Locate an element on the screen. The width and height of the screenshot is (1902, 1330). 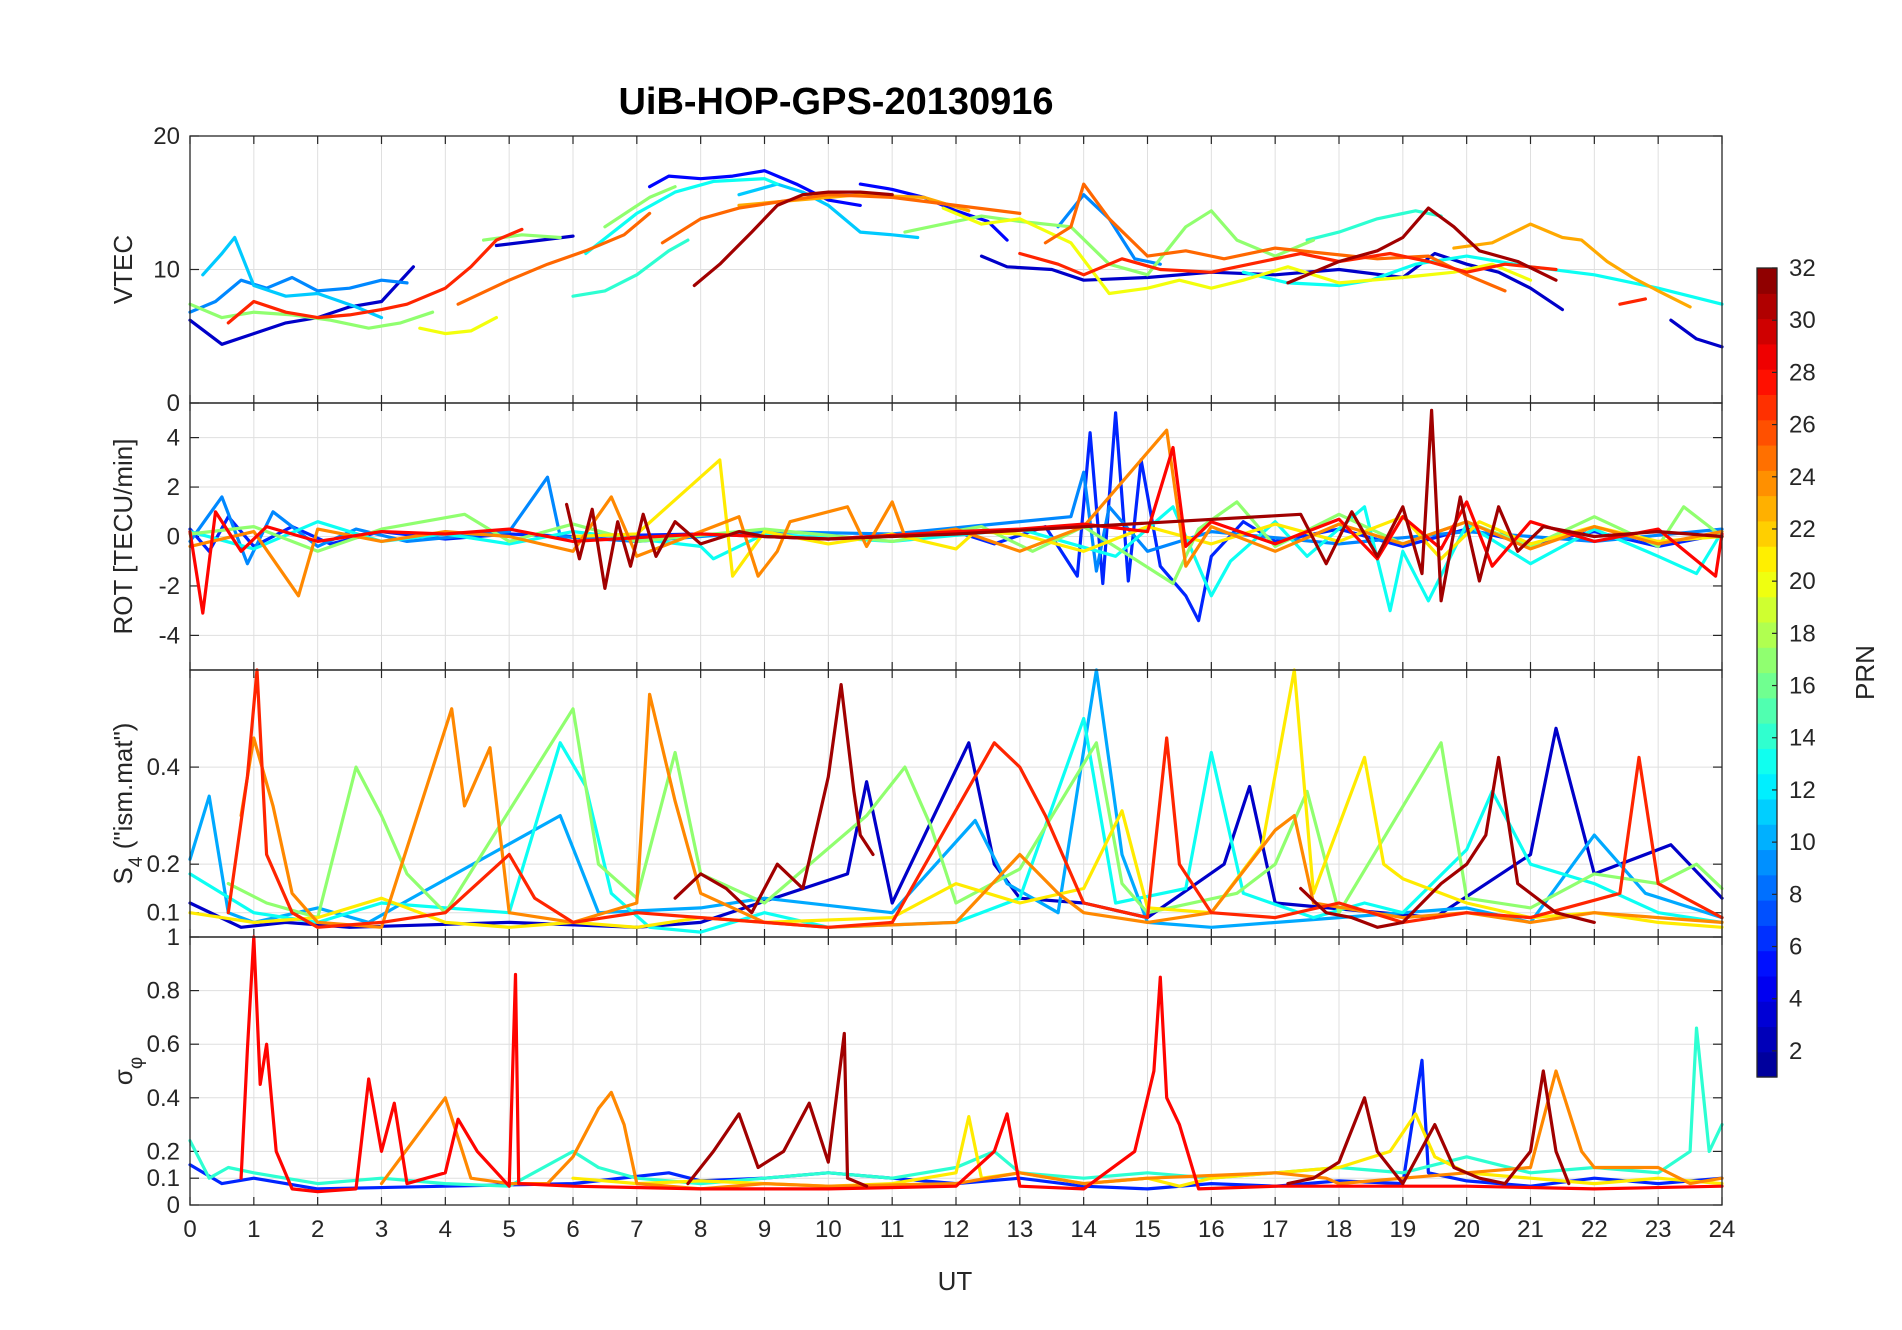
prn-20-trace is located at coordinates (458, 326).